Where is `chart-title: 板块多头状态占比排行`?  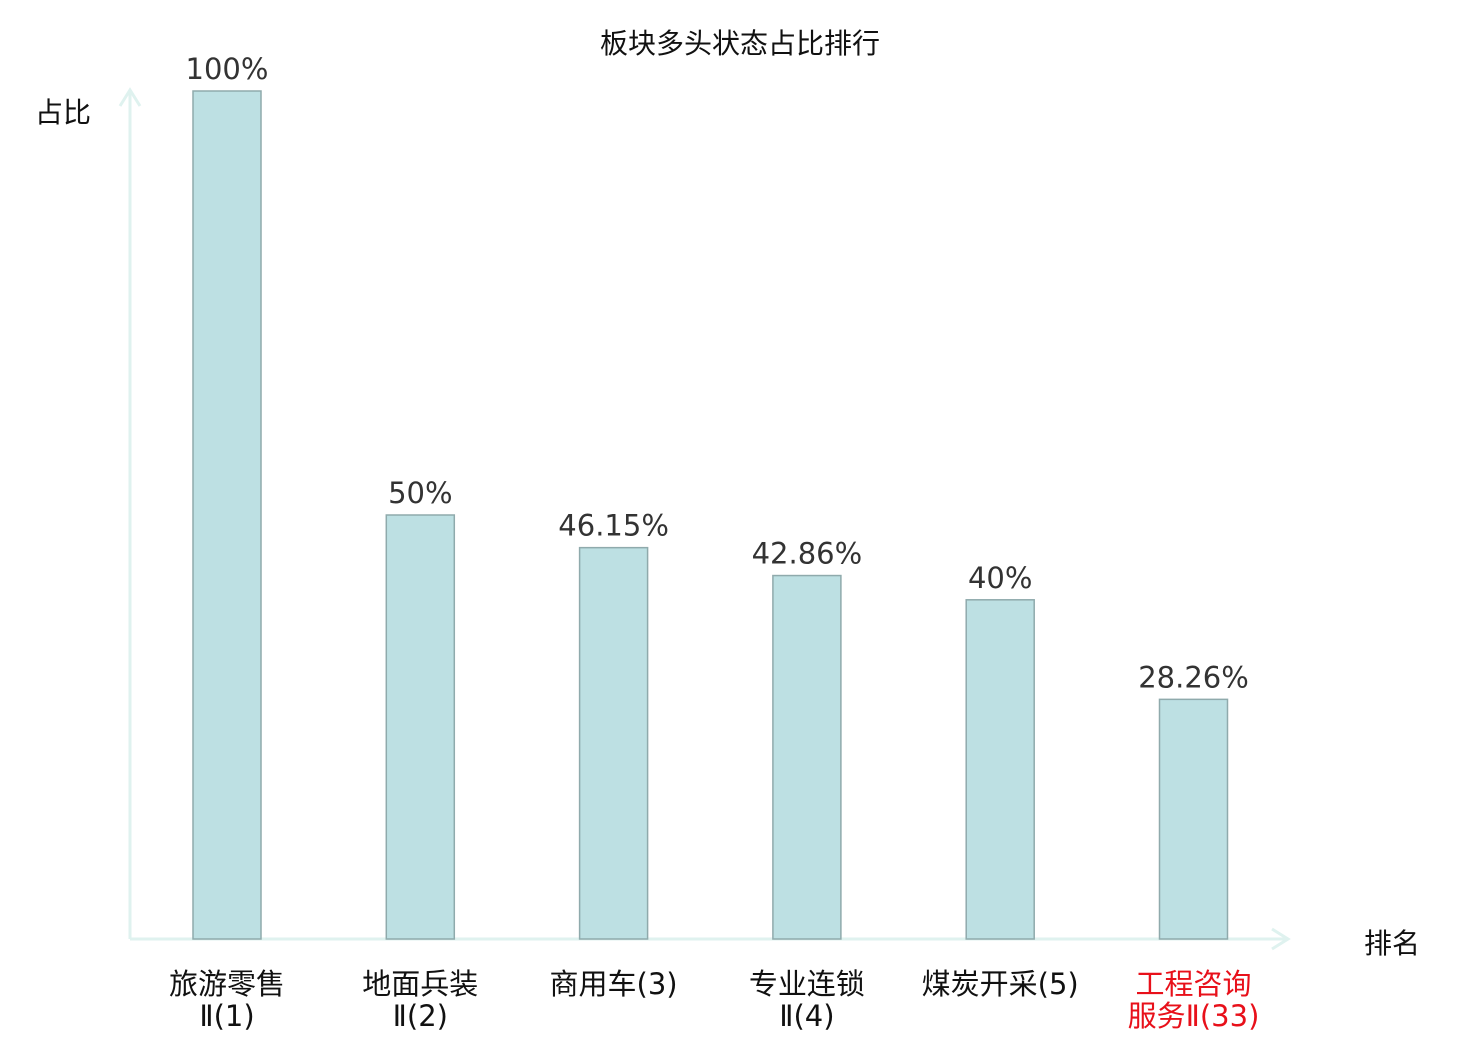 chart-title: 板块多头状态占比排行 is located at coordinates (740, 43).